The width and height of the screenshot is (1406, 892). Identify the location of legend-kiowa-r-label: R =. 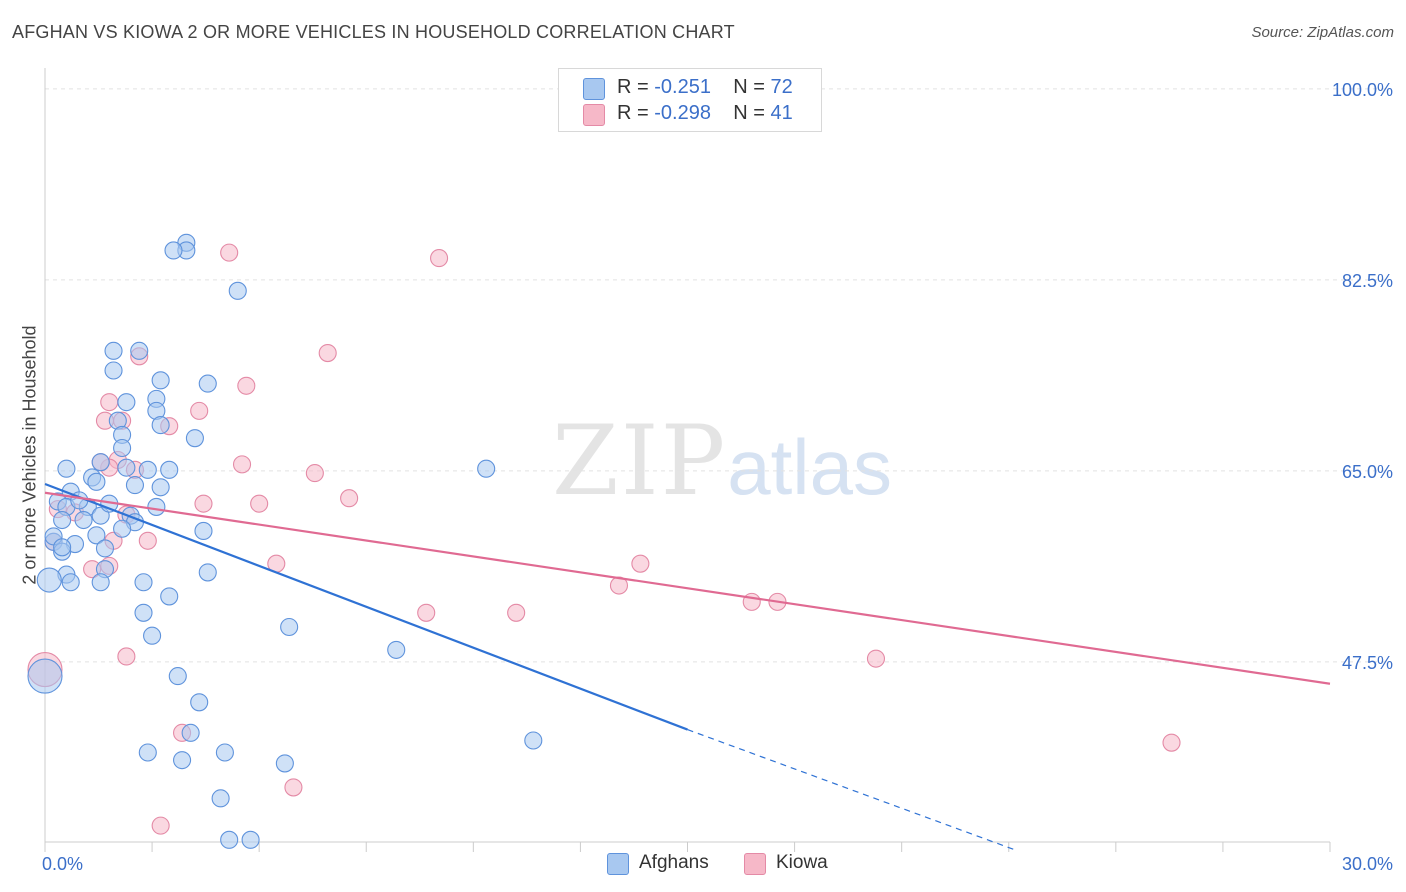
(633, 113).